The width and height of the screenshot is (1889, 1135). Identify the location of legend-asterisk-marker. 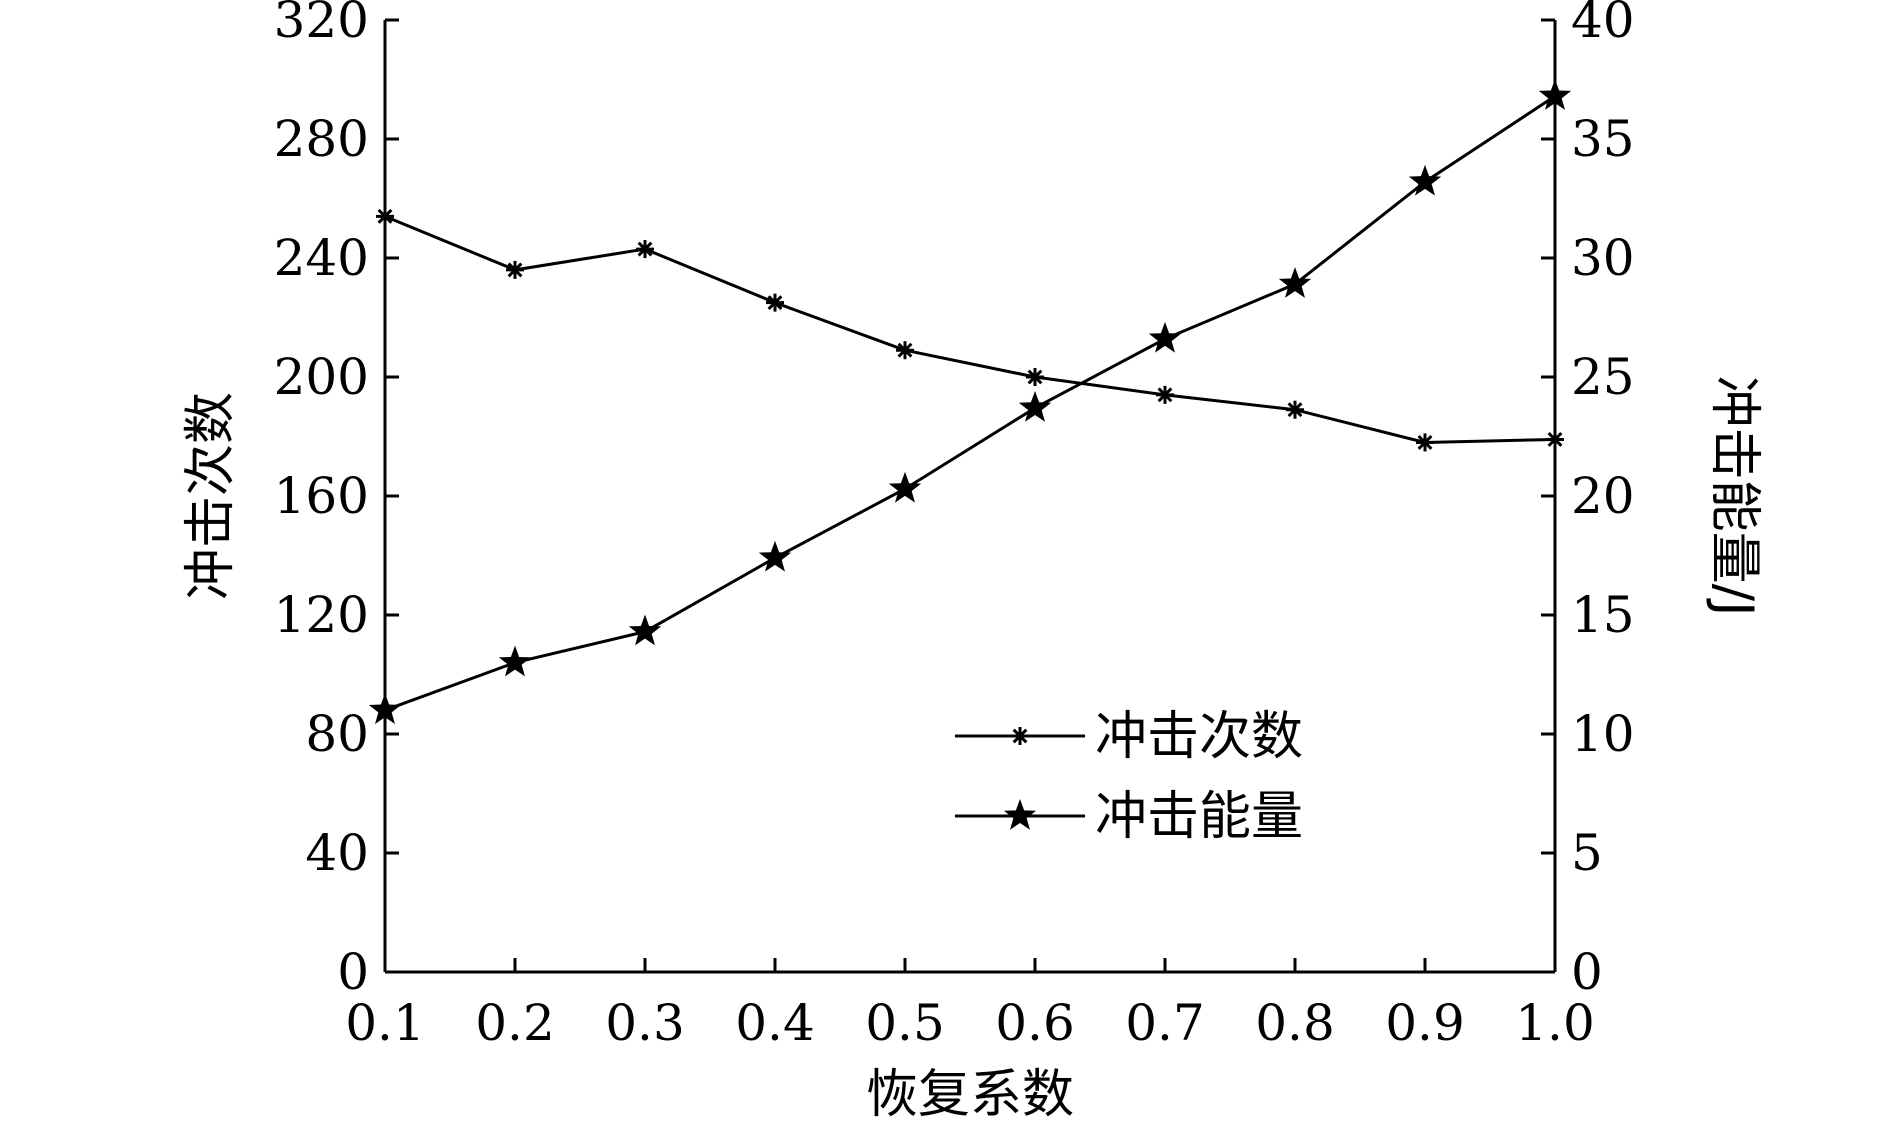
(1020, 736).